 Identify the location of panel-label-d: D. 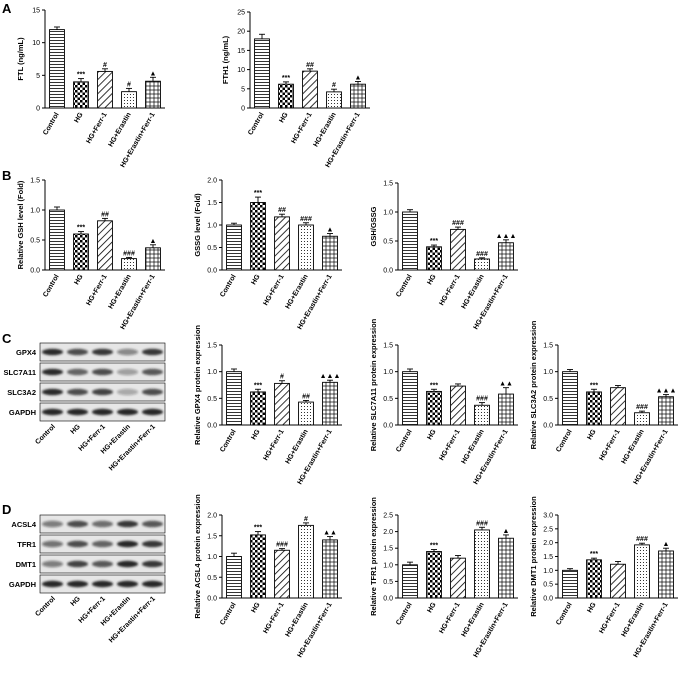
(6, 509).